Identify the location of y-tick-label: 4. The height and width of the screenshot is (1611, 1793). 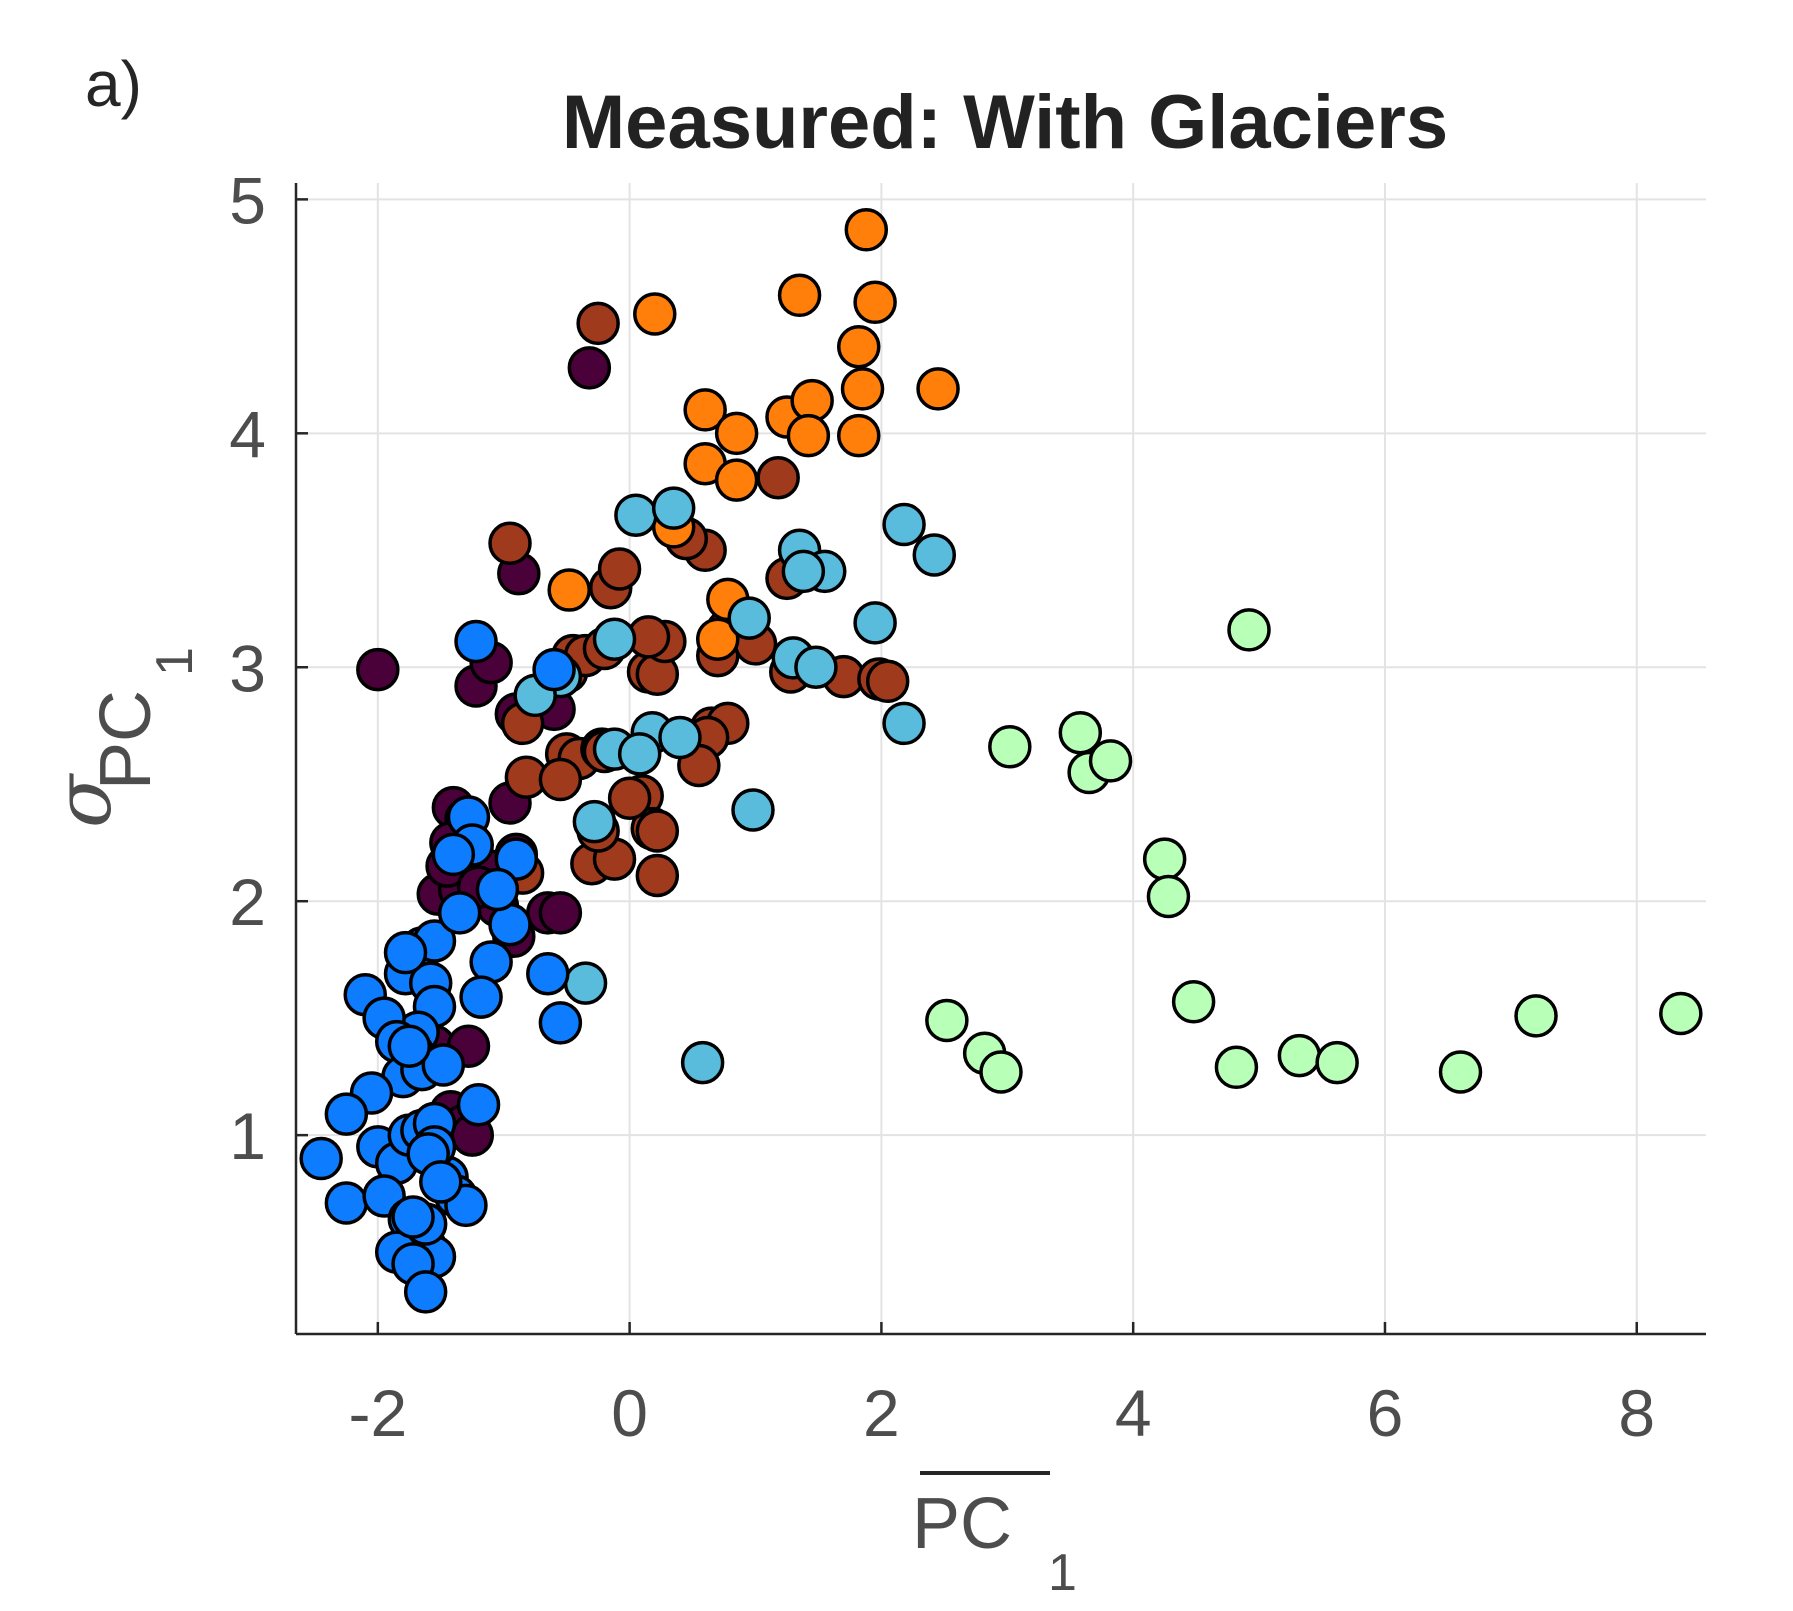
(247, 434).